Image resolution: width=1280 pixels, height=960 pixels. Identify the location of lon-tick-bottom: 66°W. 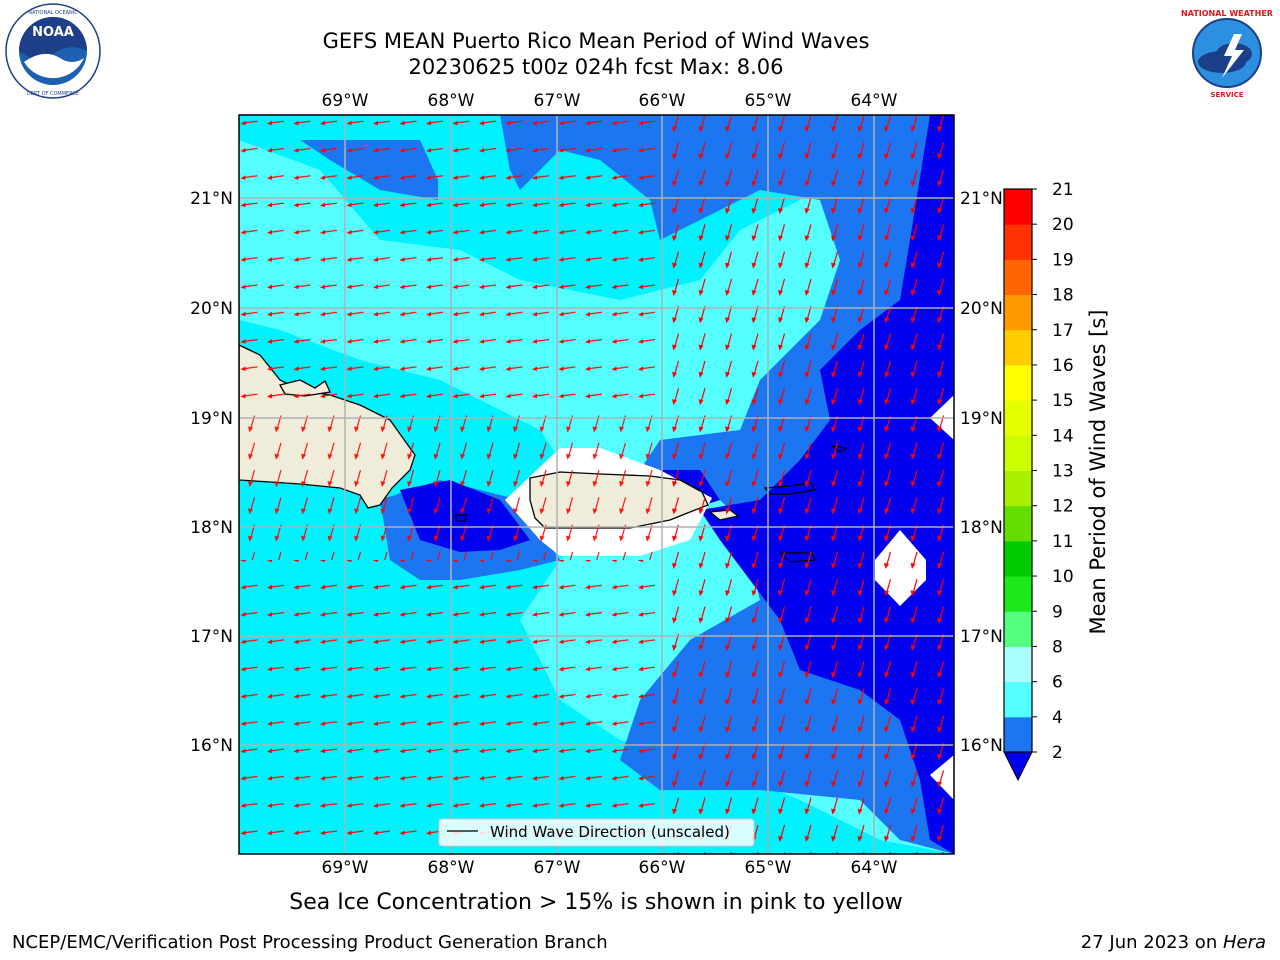
(662, 868).